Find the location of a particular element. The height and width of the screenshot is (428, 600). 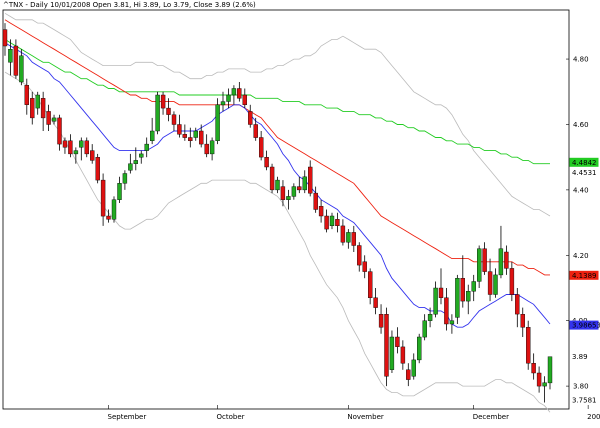

price-tag-label: 3.98653 is located at coordinates (586, 326).